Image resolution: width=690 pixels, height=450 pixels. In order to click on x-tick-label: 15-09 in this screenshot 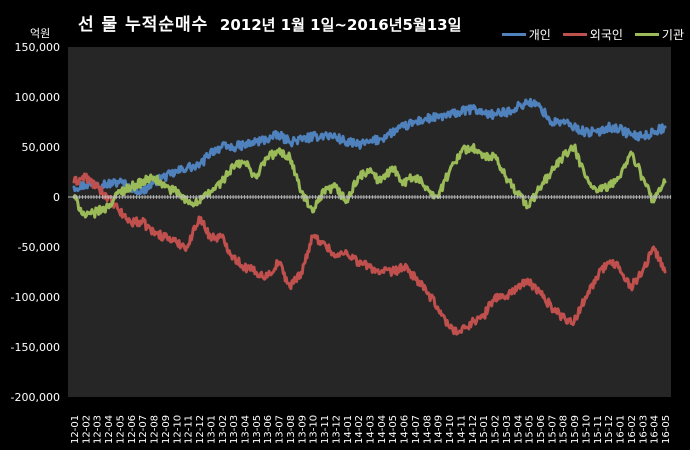, I will do `click(575, 429)`.